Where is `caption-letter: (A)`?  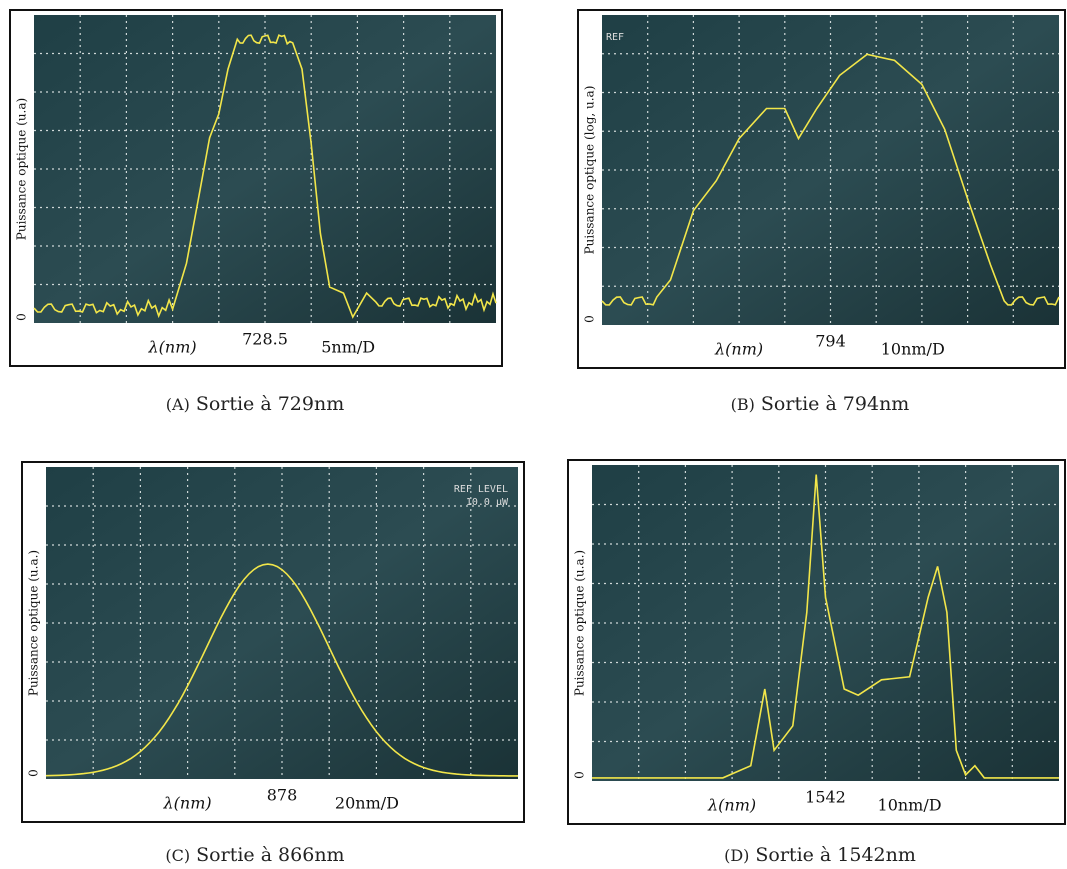 caption-letter: (A) is located at coordinates (178, 404).